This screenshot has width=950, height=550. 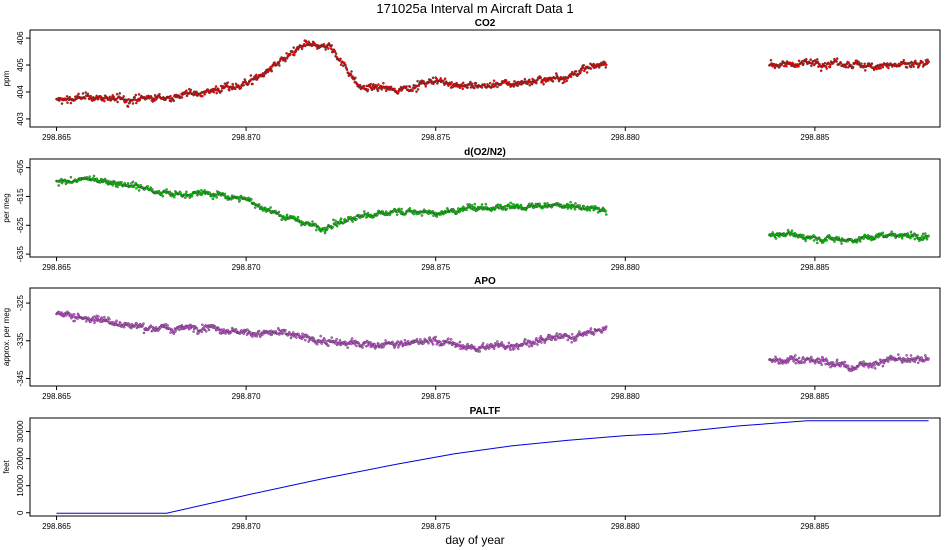 I want to click on panel-title: d(O2/N2), so click(x=485, y=152).